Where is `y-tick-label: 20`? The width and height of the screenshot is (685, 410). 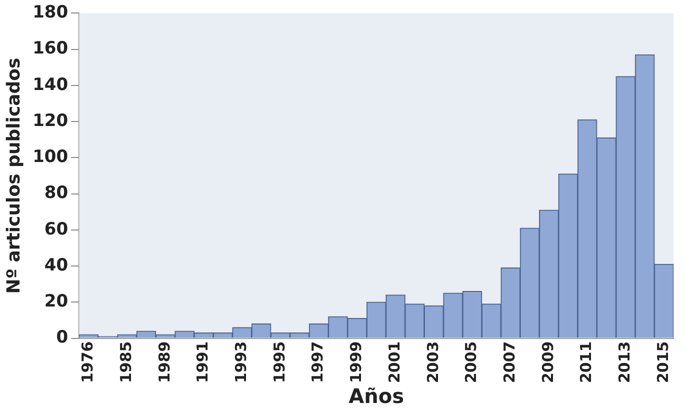 y-tick-label: 20 is located at coordinates (56, 302).